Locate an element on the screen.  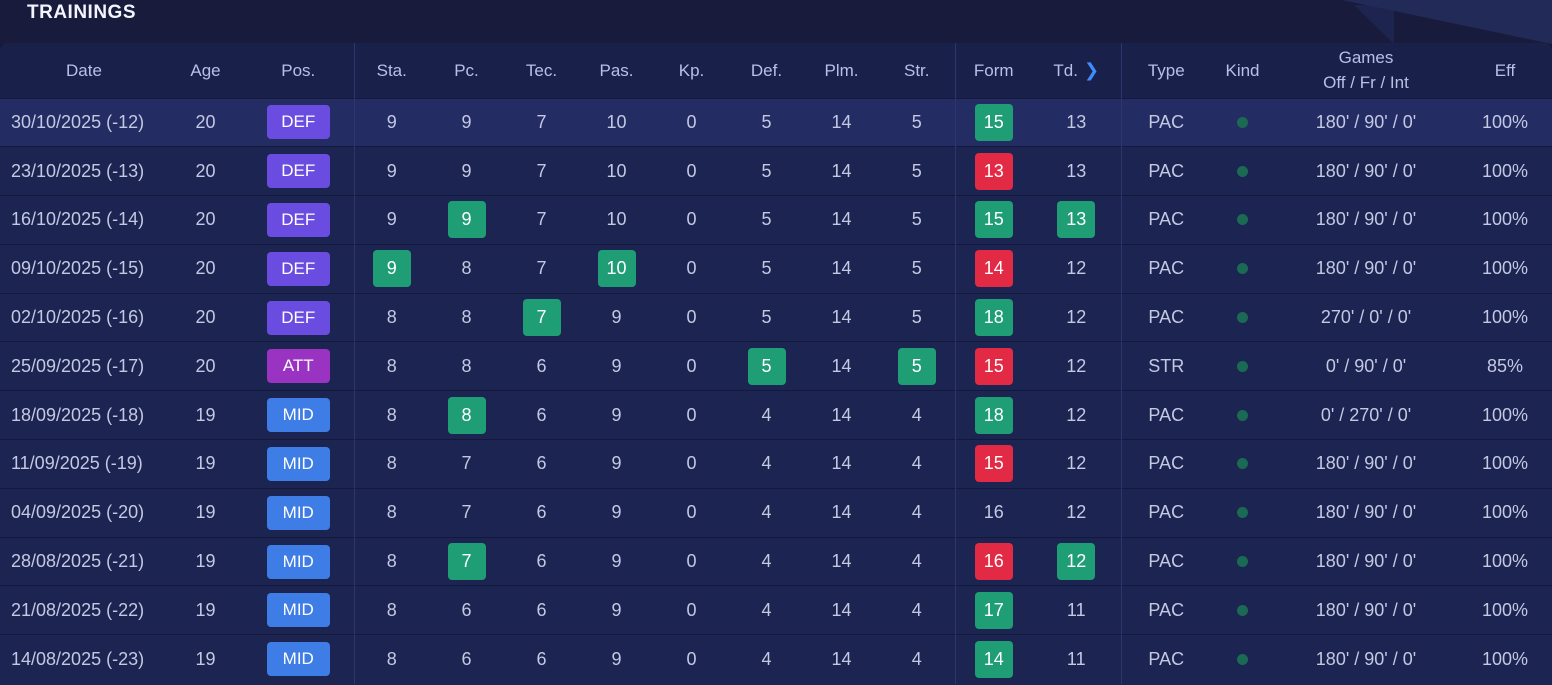
col-games-subtitle: Off / Fr / Int is located at coordinates (1366, 83).